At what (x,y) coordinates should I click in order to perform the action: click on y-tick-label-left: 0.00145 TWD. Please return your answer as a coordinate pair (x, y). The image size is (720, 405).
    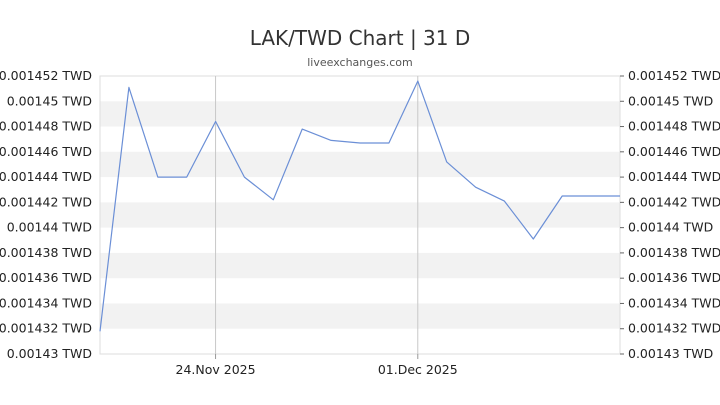
    Looking at the image, I should click on (49, 100).